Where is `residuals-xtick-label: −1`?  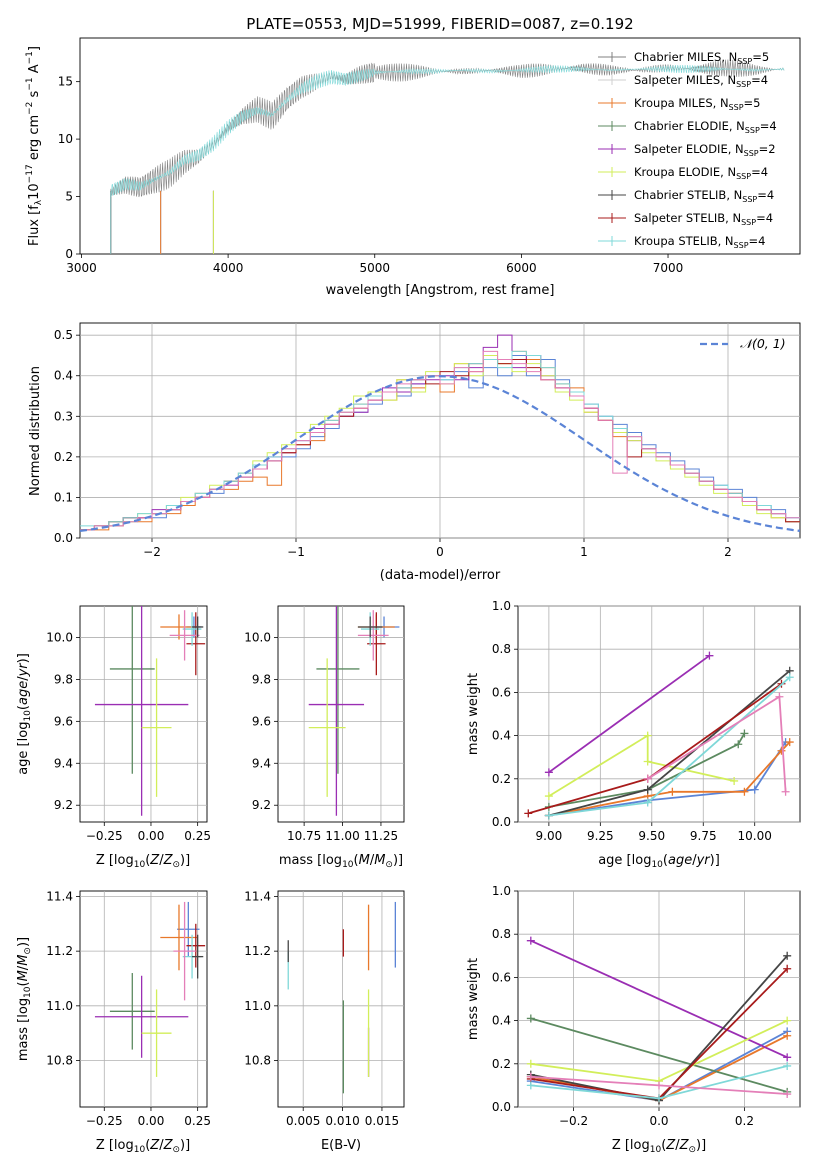
residuals-xtick-label: −1 is located at coordinates (296, 552).